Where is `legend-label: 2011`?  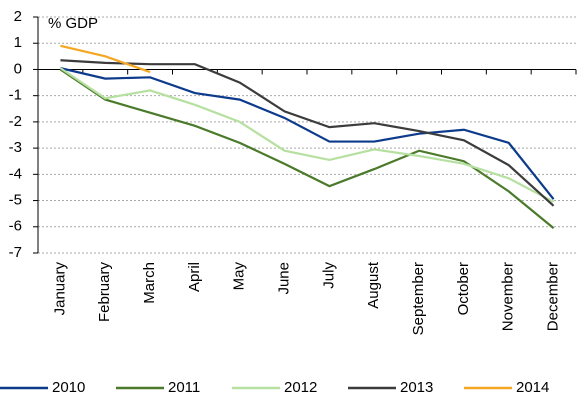
legend-label: 2011 is located at coordinates (184, 387).